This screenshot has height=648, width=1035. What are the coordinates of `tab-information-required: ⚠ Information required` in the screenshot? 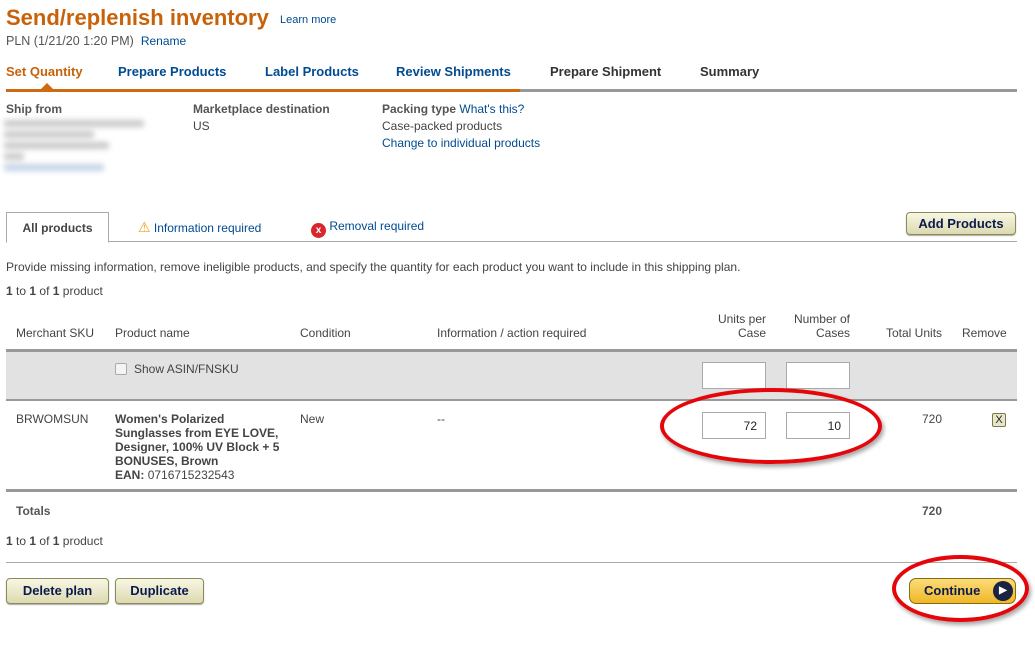 It's located at (199, 227).